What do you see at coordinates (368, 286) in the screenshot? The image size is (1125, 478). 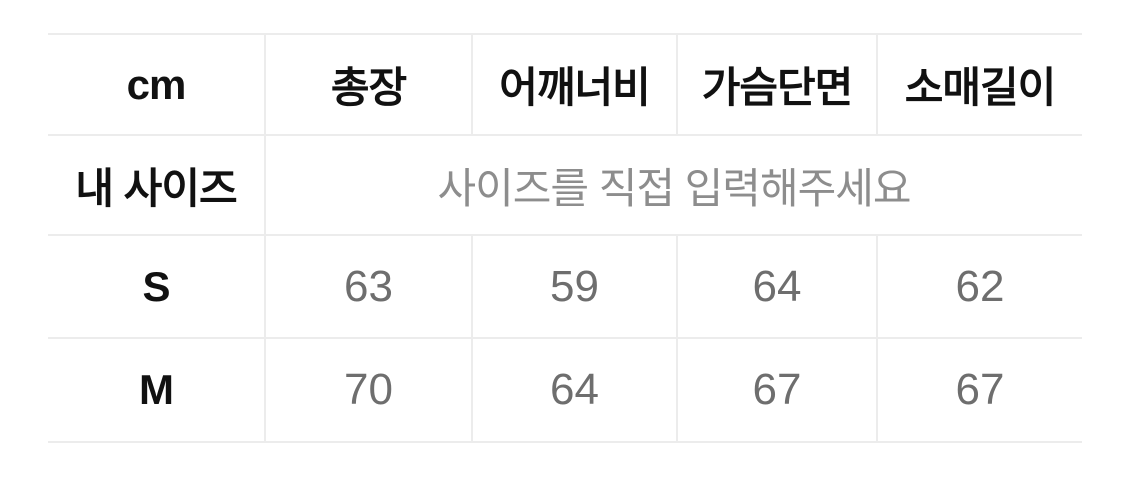 I see `measurement-value: 63` at bounding box center [368, 286].